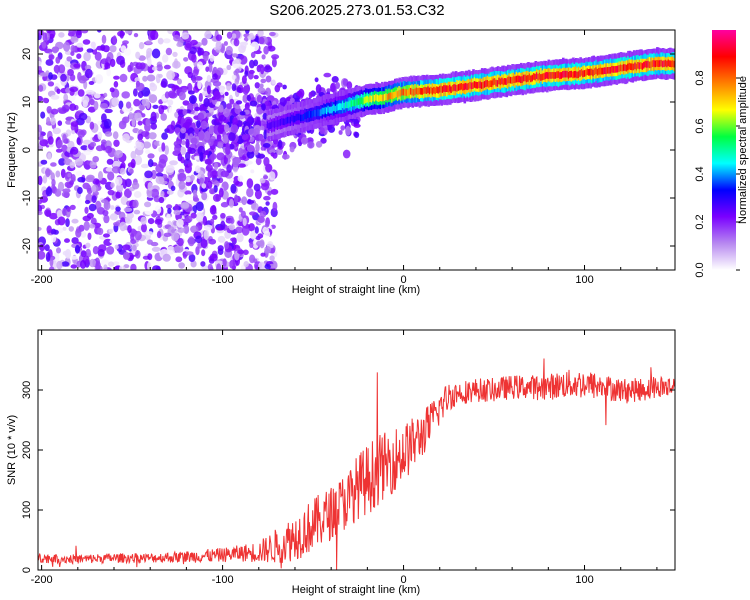 Image resolution: width=750 pixels, height=600 pixels. Describe the element at coordinates (700, 173) in the screenshot. I see `colorbar-tick-label: 0.4` at that location.